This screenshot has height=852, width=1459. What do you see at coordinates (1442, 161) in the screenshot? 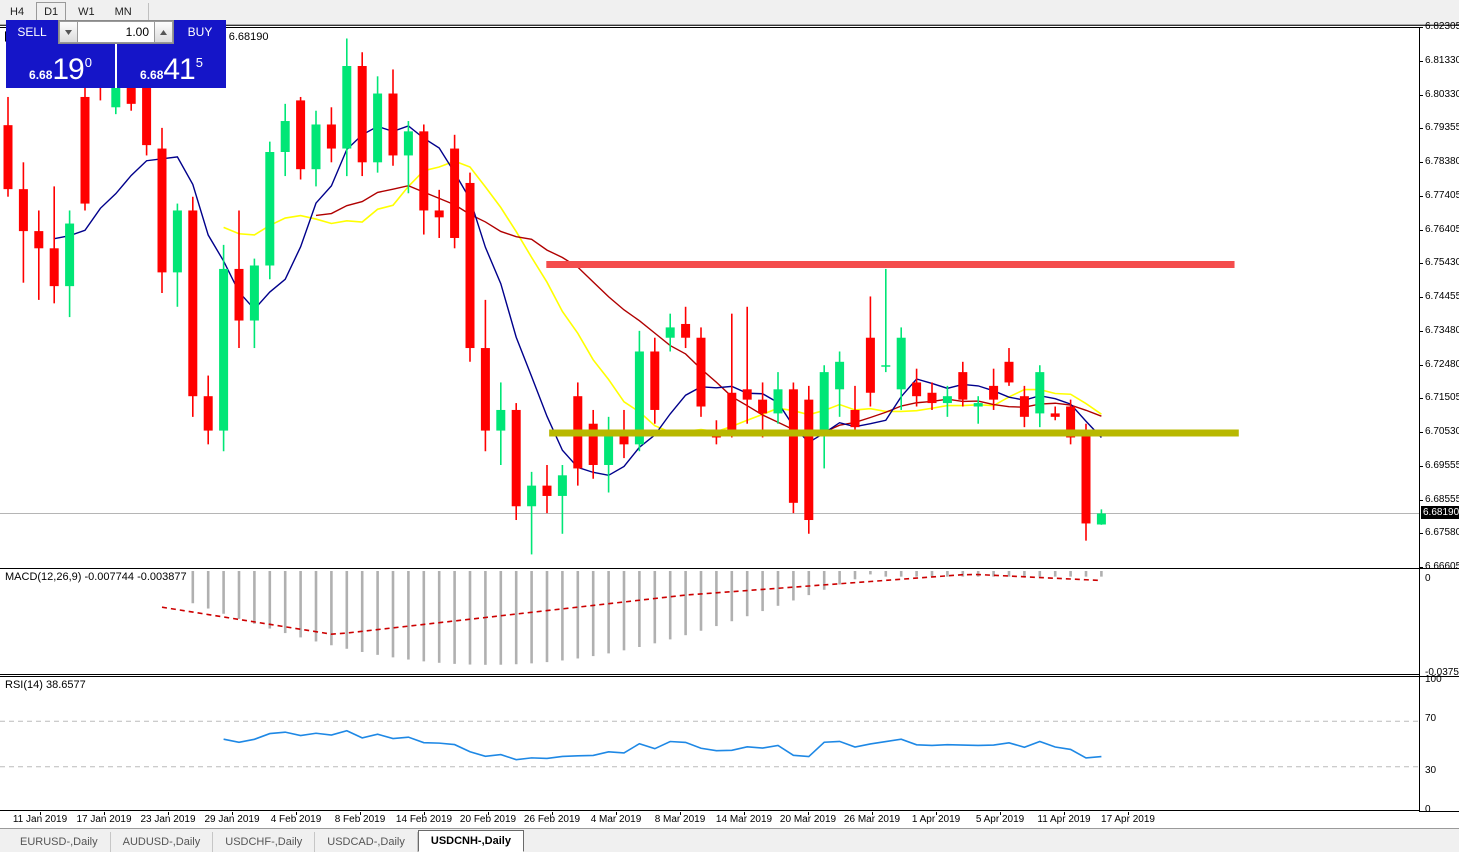
I see `price-scale-label: 6.78380` at bounding box center [1442, 161].